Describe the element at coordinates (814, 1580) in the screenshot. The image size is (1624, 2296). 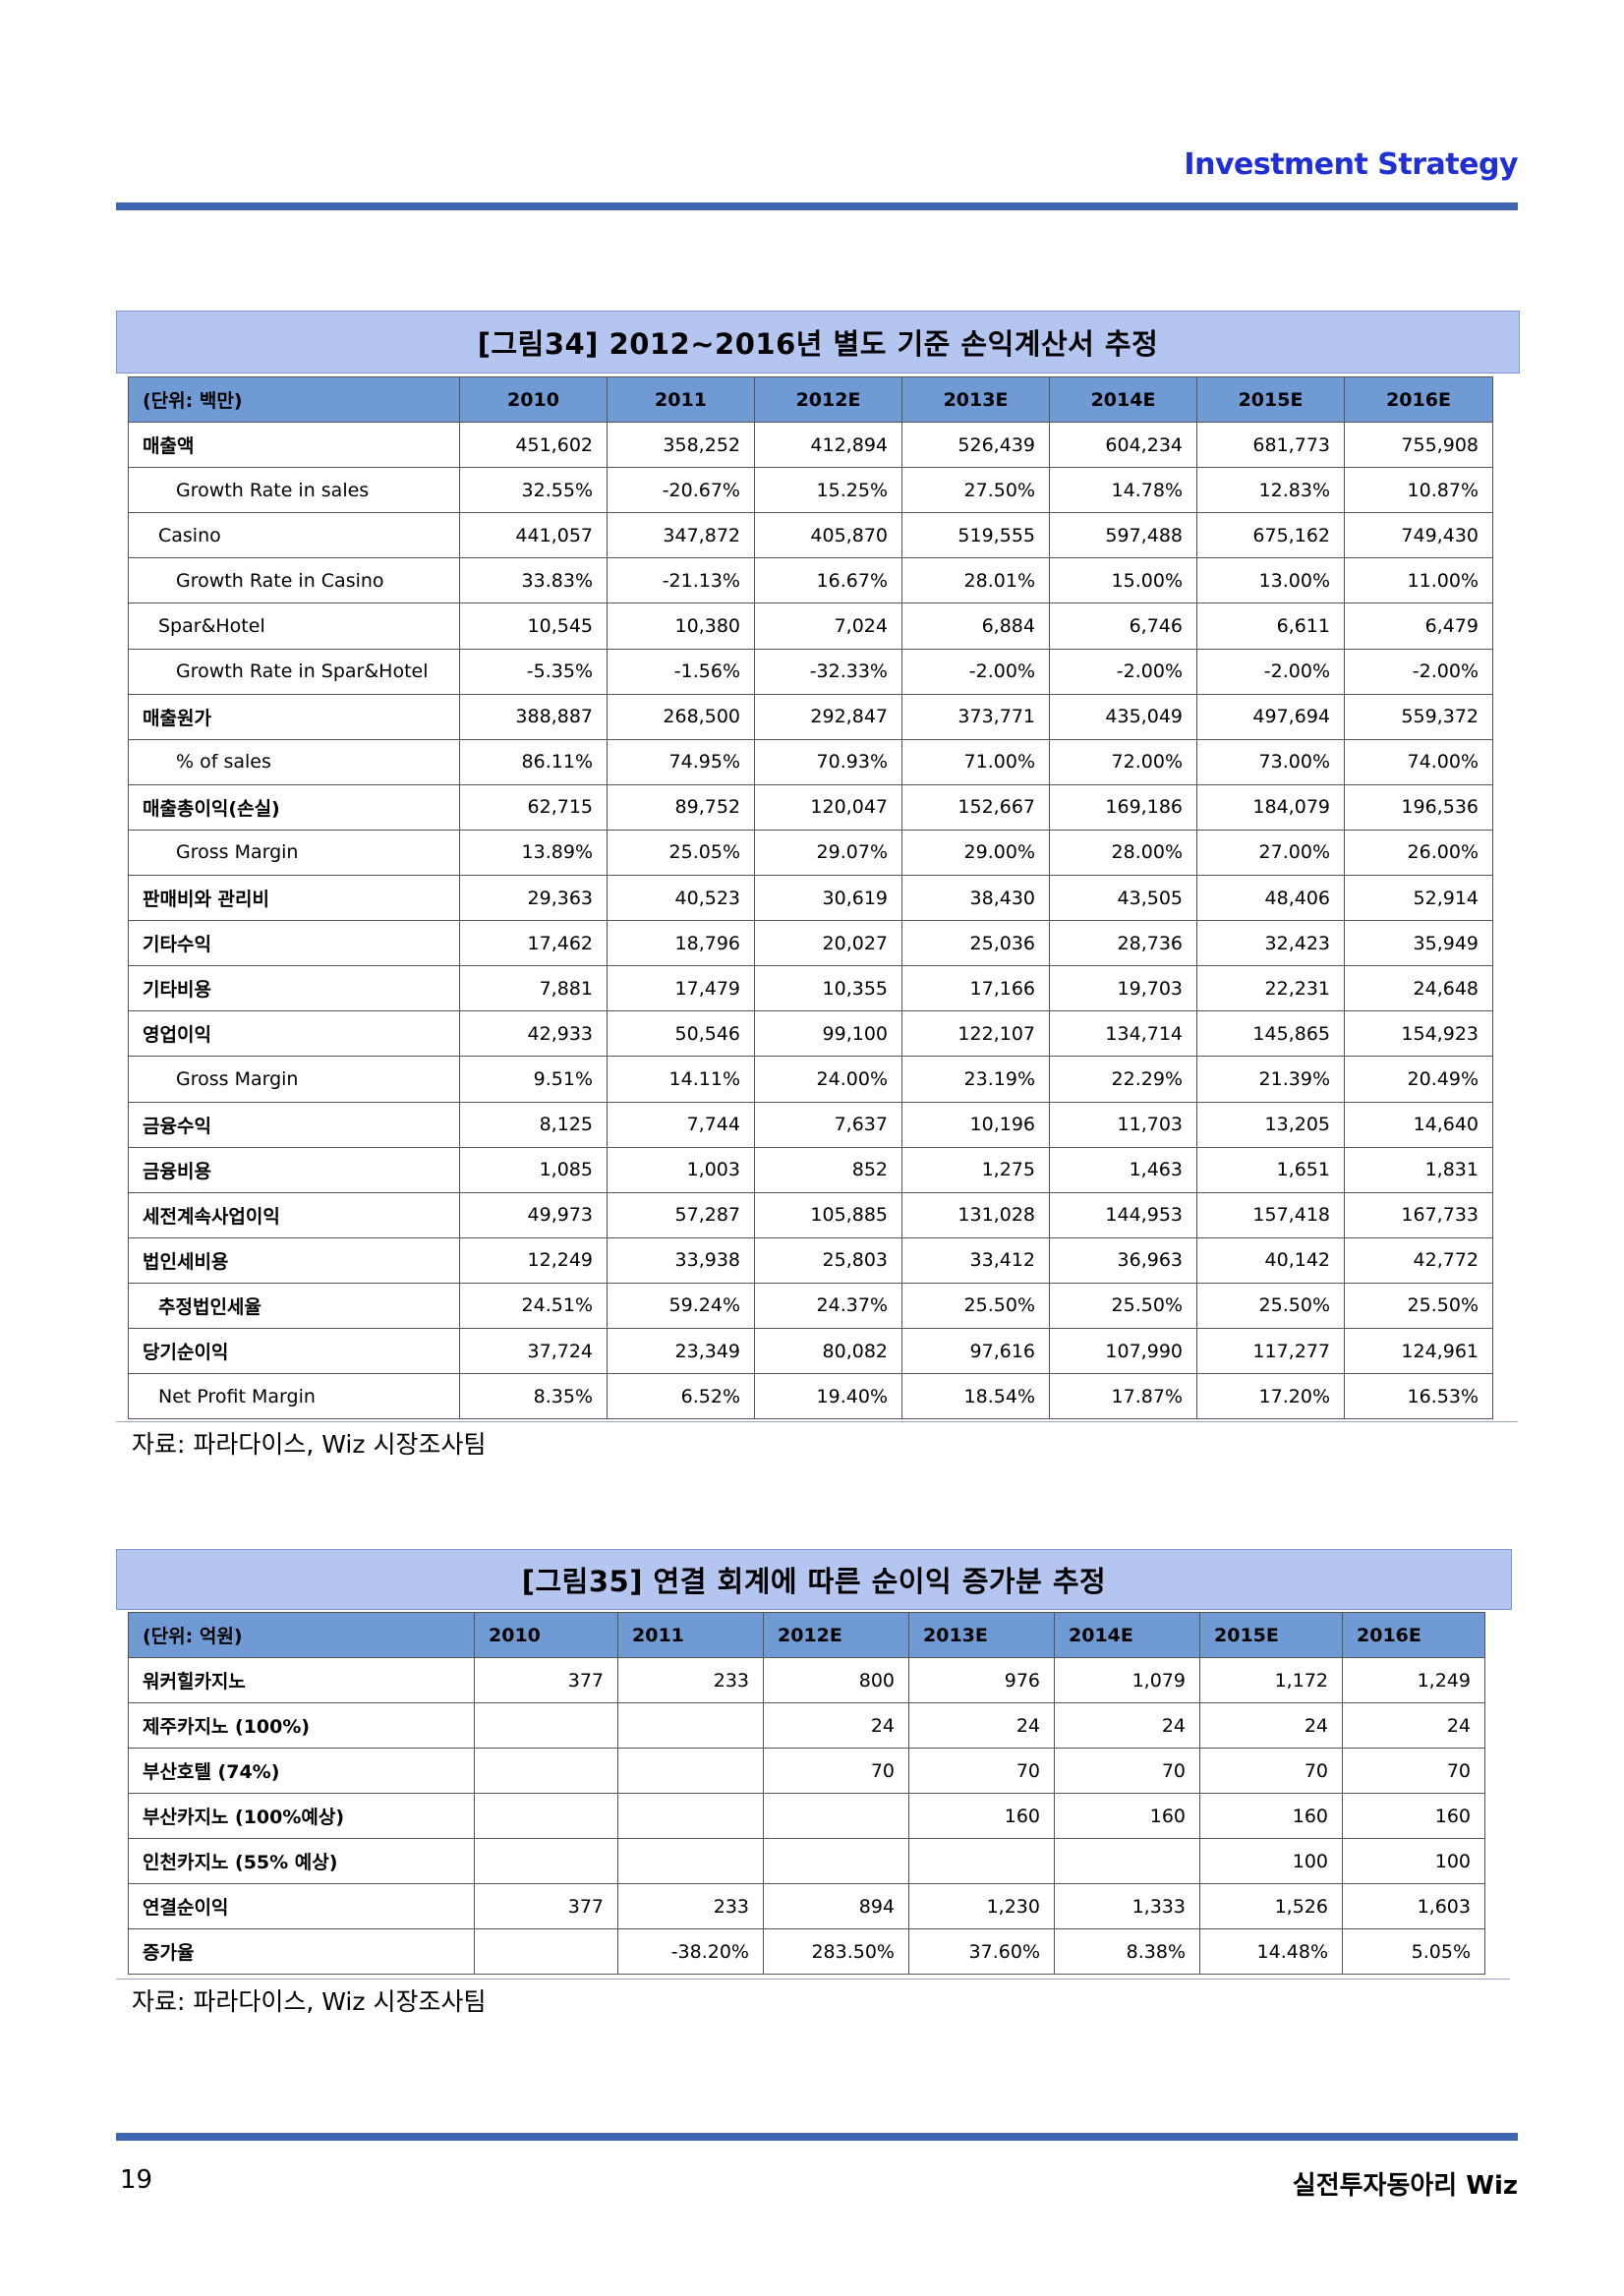
I see `figure35-title: [그림35] 연결 회계에 따른 순이익 증가분 추정` at that location.